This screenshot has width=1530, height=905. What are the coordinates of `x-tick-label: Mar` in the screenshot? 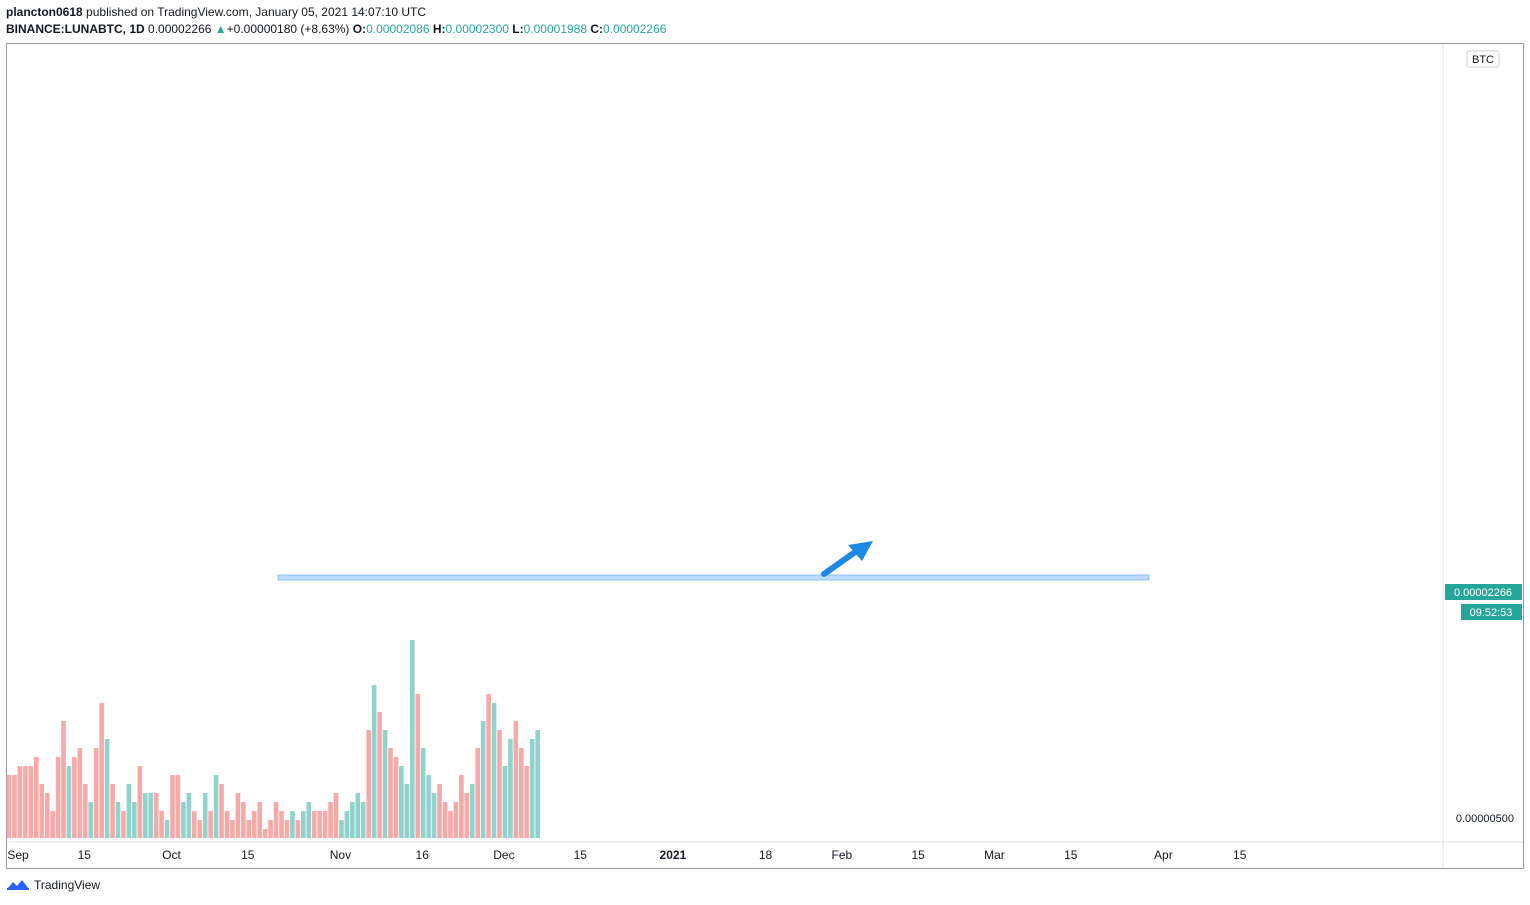 It's located at (994, 855).